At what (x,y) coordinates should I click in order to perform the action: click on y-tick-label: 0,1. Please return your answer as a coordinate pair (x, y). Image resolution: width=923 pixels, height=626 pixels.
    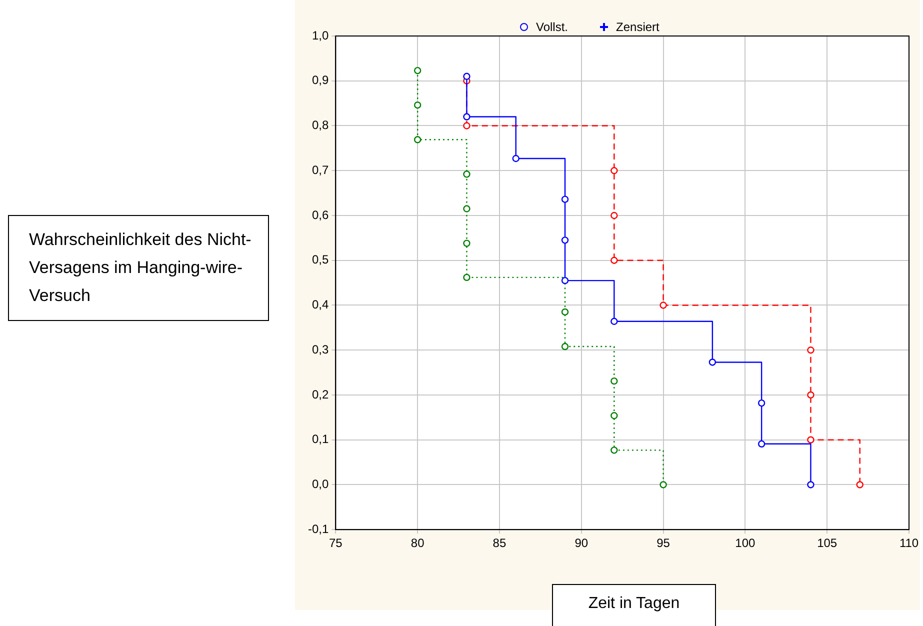
    Looking at the image, I should click on (320, 439).